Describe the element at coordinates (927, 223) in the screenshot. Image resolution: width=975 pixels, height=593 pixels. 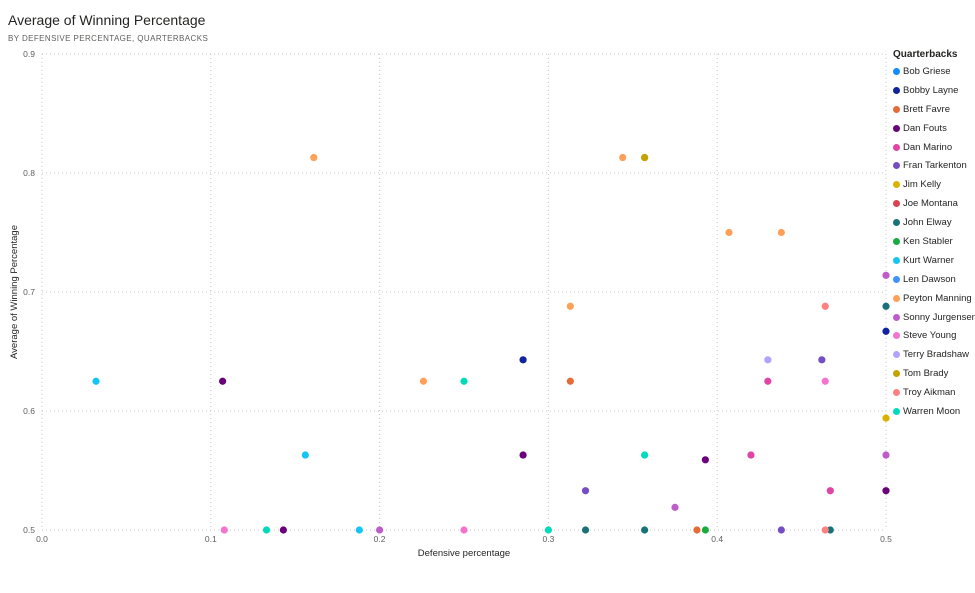
I see `legend-label: John Elway` at that location.